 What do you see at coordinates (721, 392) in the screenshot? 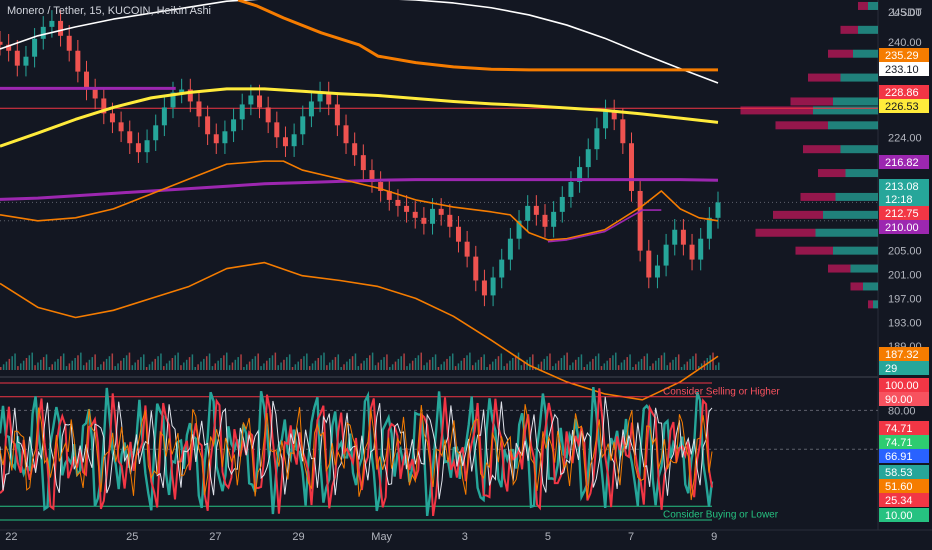
I see `zone-label: Consider Selling or Higher` at bounding box center [721, 392].